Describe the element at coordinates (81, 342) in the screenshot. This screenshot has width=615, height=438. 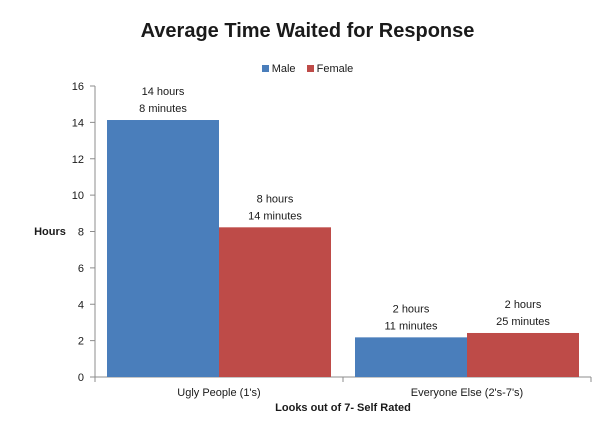
I see `y-tick-label: 2` at that location.